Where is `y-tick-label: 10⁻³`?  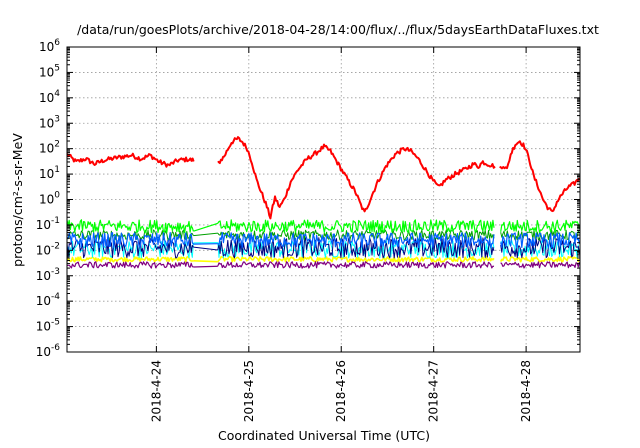
y-tick-label: 10⁻³ is located at coordinates (48, 275).